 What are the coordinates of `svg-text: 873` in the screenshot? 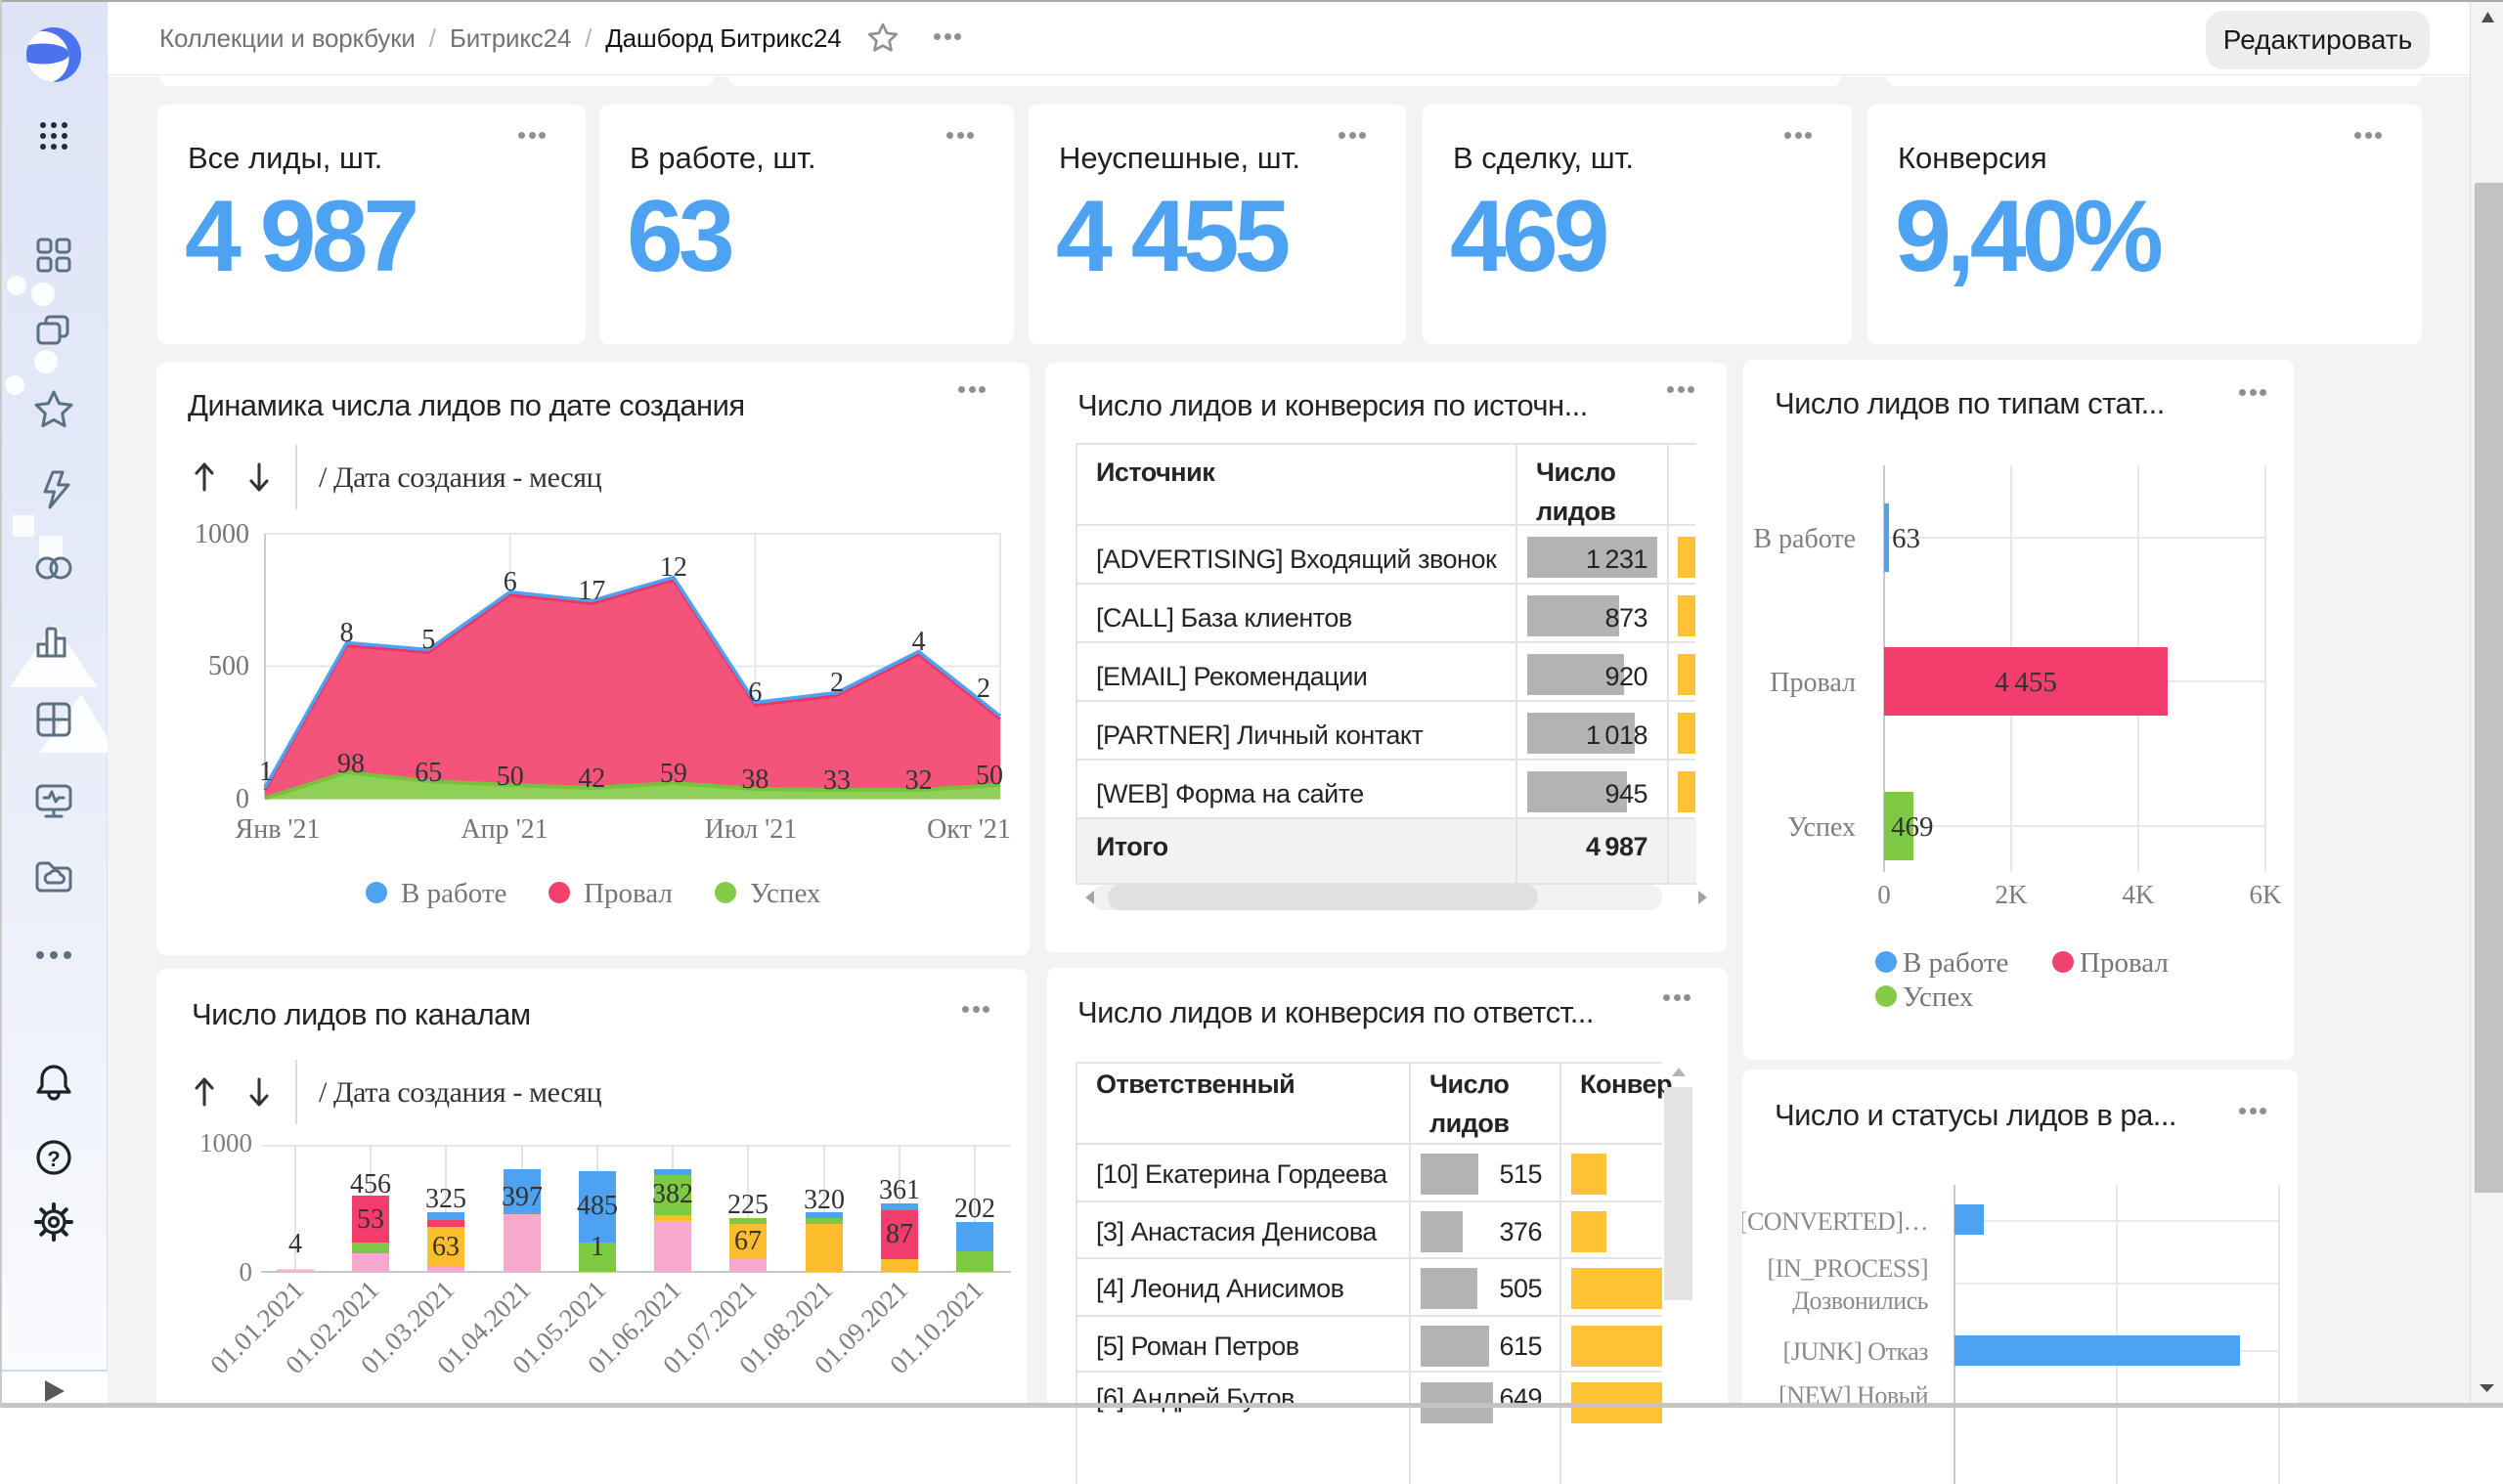 It's located at (1625, 618).